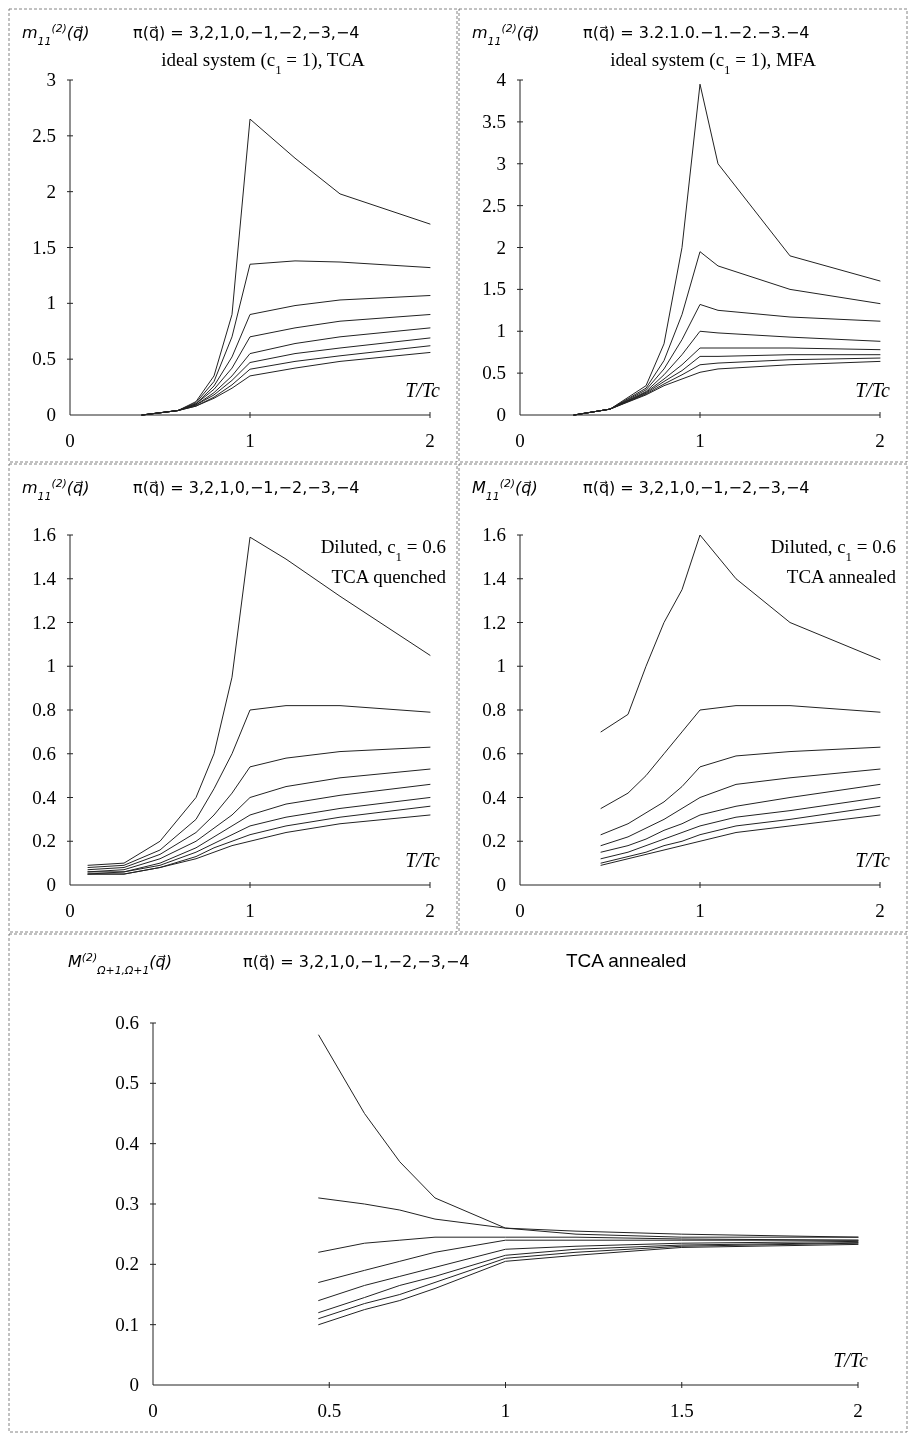 This screenshot has height=1444, width=918. I want to click on y-tick-label: 0.3, so click(127, 1203).